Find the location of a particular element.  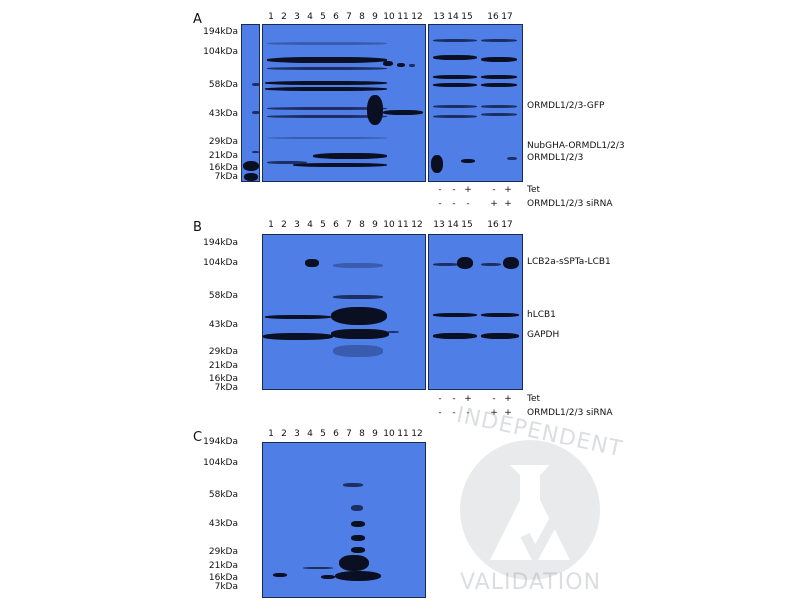

blot-a-ladder is located at coordinates (250, 103).